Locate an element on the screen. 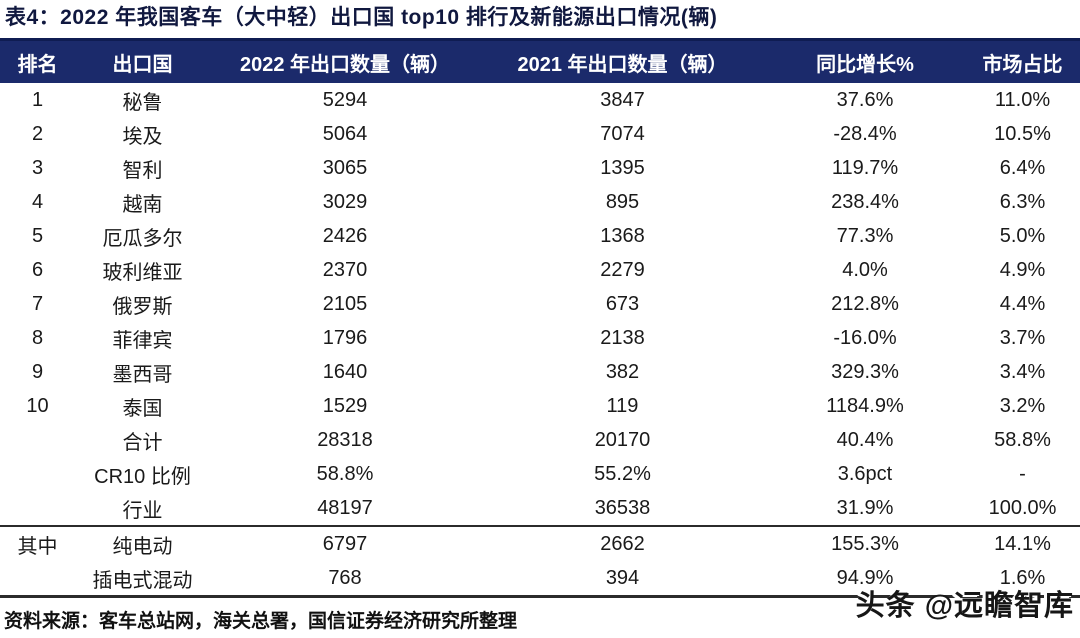 This screenshot has height=638, width=1080. cell-country: 越南 is located at coordinates (142, 204).